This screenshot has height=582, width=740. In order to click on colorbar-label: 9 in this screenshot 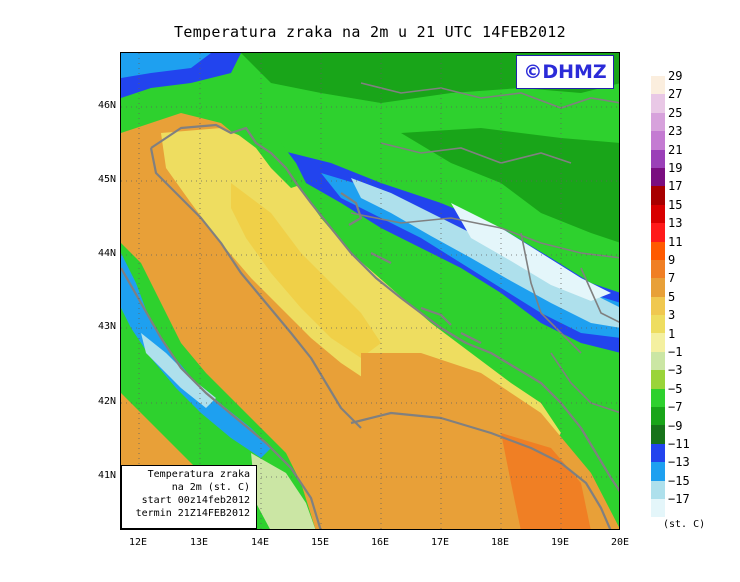, I will do `click(672, 260)`.